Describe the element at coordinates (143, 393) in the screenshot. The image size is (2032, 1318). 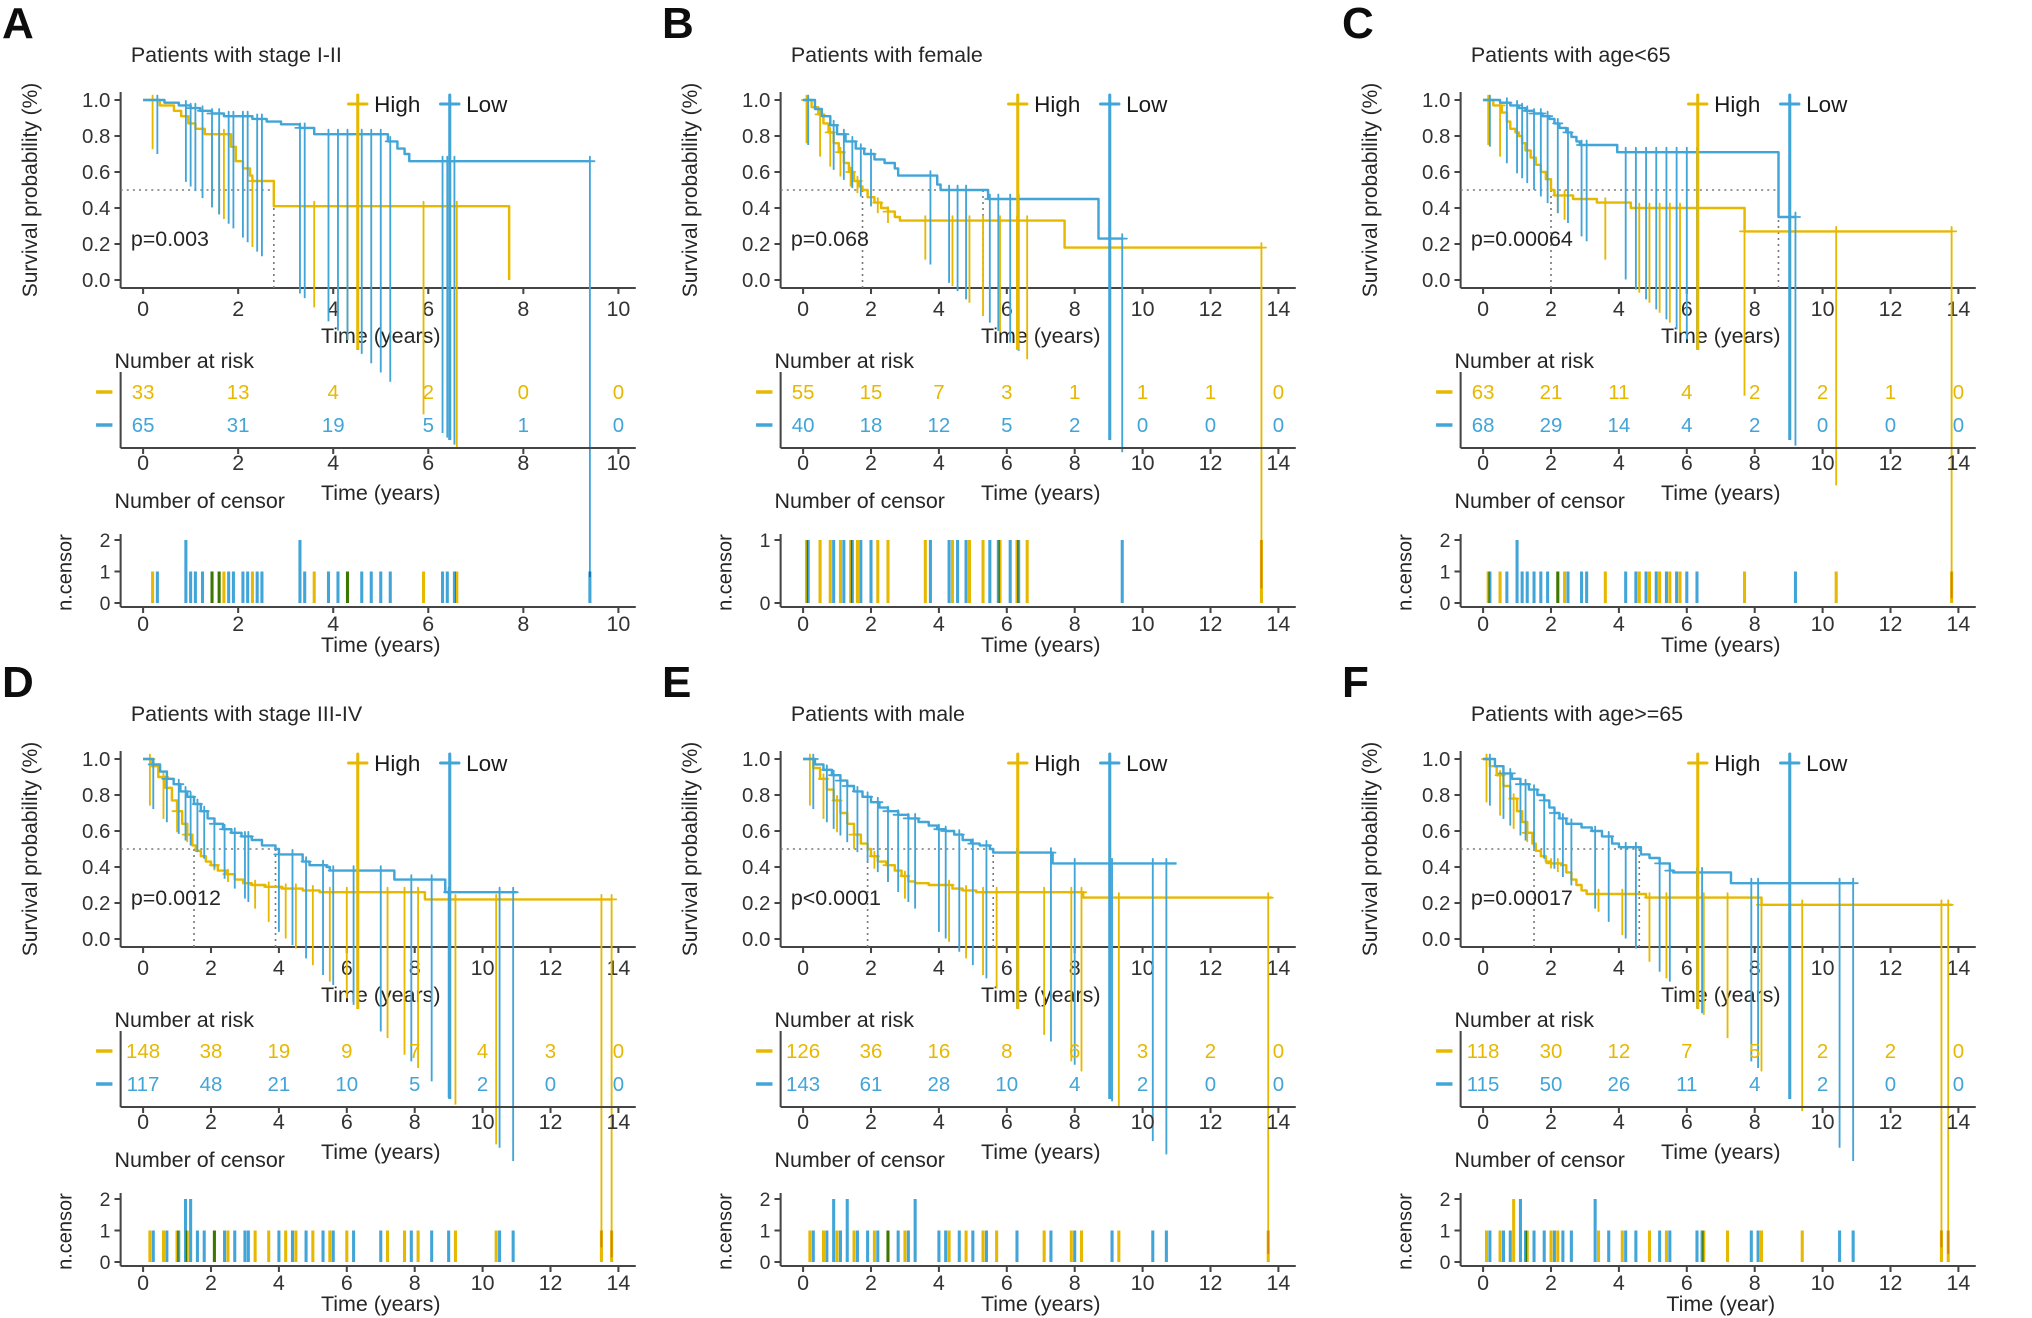
I see `risk-count-high: 33` at that location.